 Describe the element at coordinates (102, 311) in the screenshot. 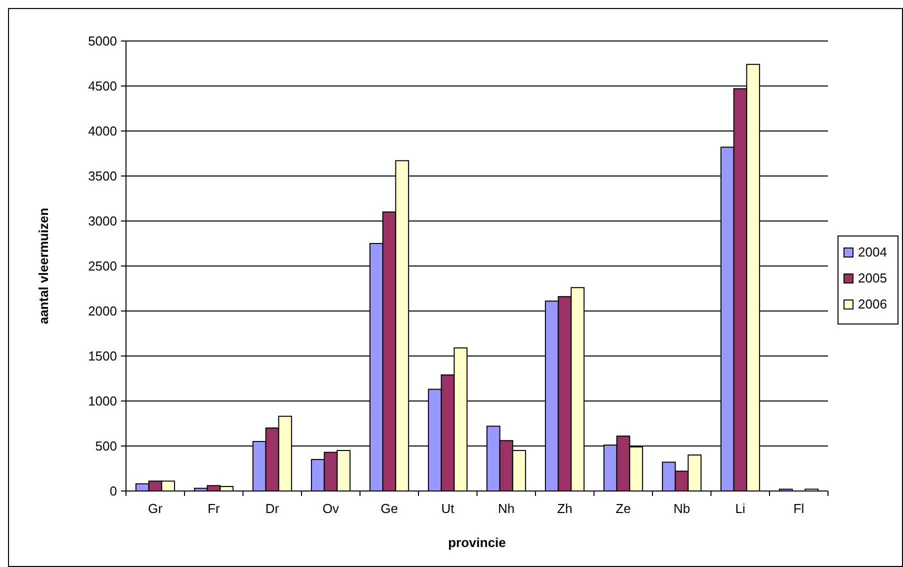

I see `y-tick-label: 2000` at that location.